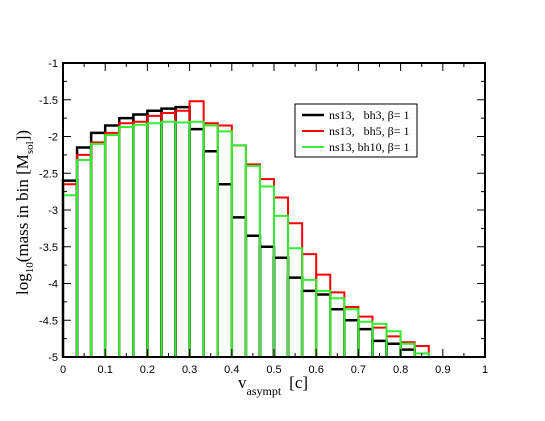 The image size is (545, 421). I want to click on x-axis-title-unit: [c], so click(298, 382).